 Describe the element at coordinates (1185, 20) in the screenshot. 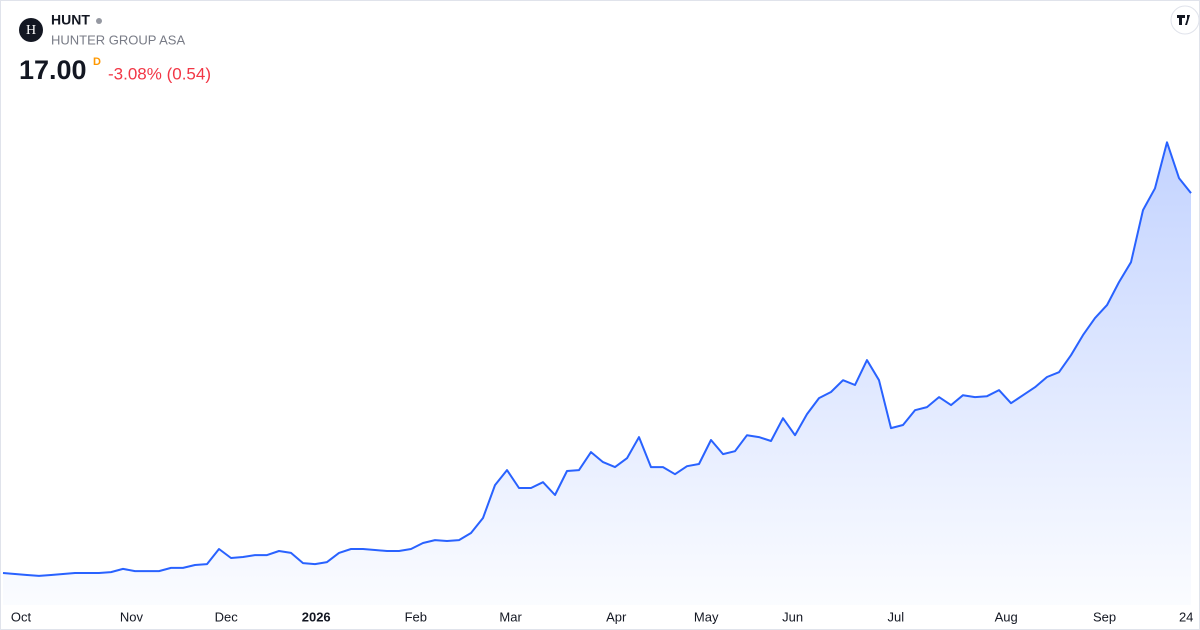

I see `tv-logo` at that location.